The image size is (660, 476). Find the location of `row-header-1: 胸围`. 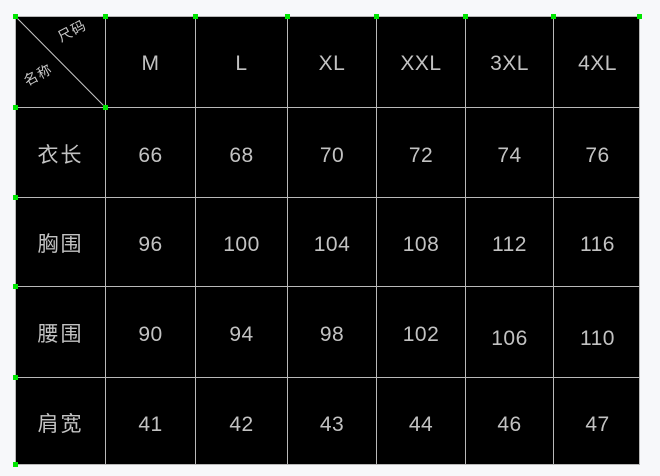

row-header-1: 胸围 is located at coordinates (60, 244).